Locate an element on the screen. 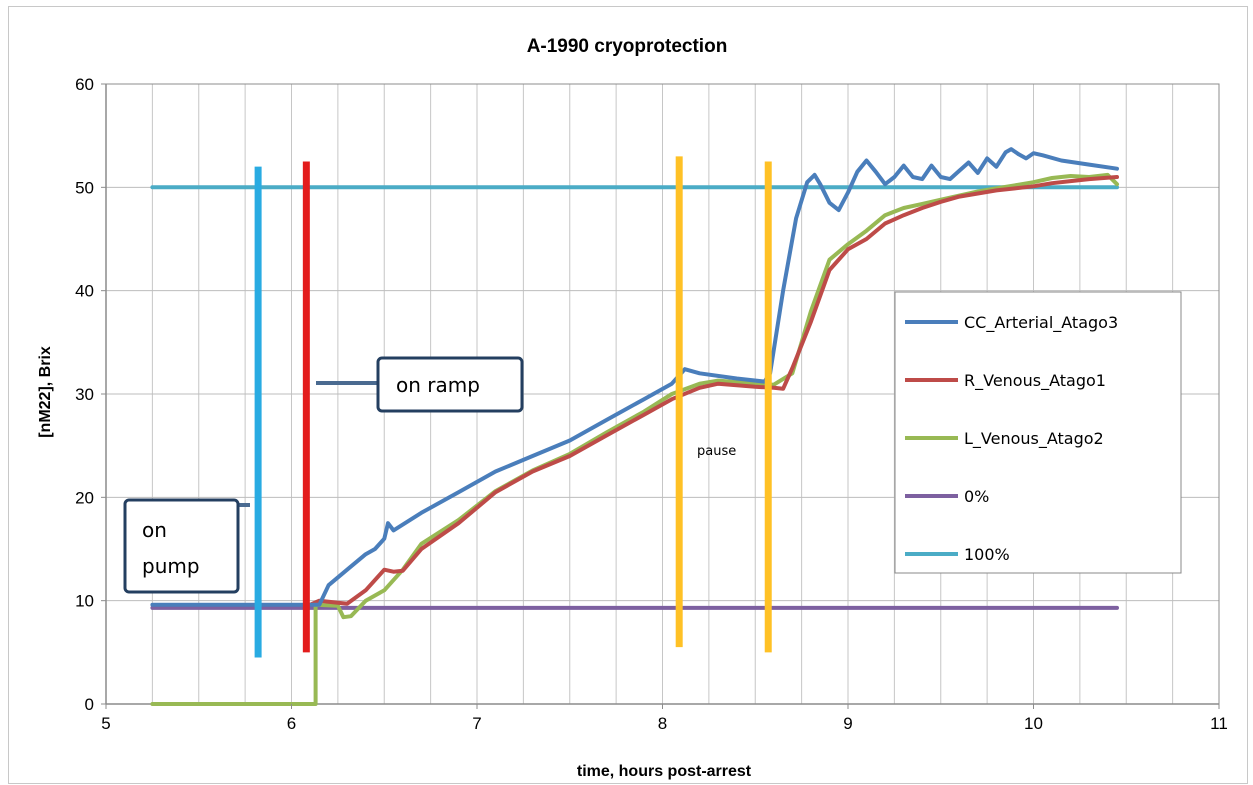  legend-label: R_Venous_Atago1 is located at coordinates (1035, 381).